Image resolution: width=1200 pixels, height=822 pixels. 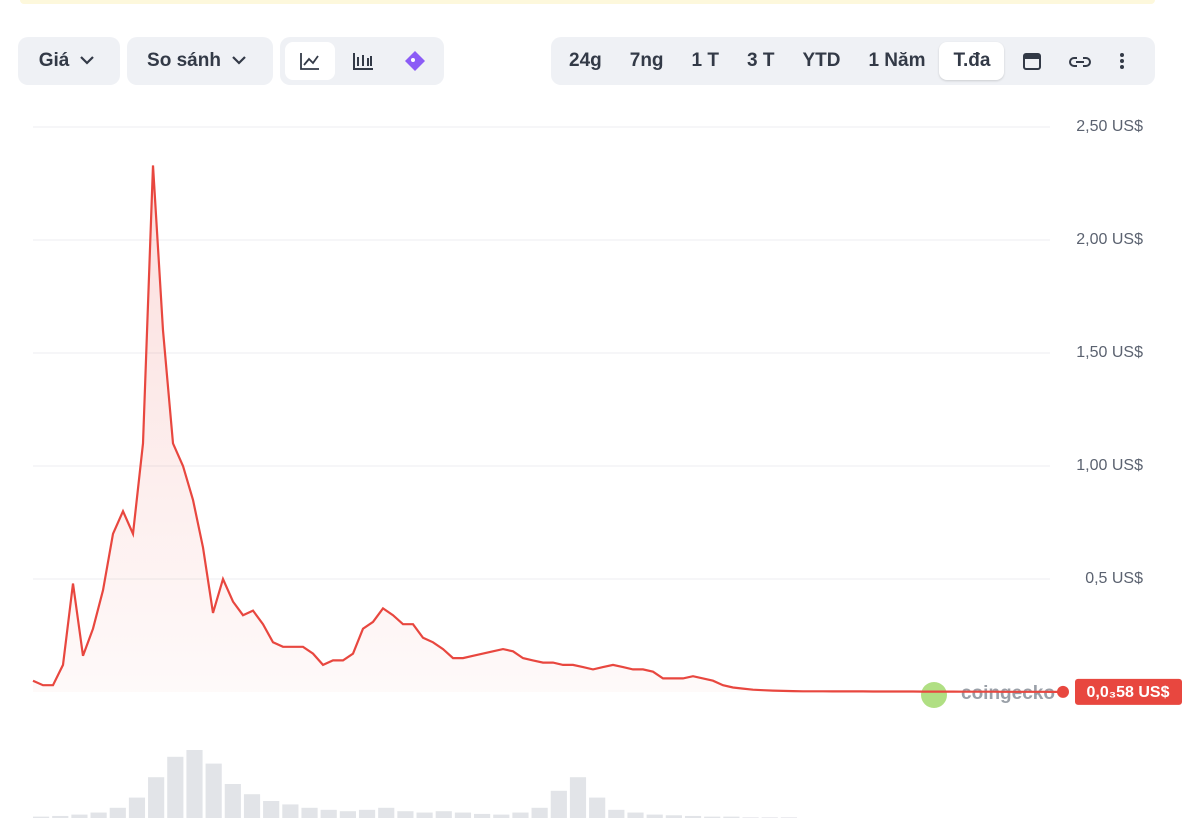 I want to click on menu-label: Giá, so click(x=54, y=60).